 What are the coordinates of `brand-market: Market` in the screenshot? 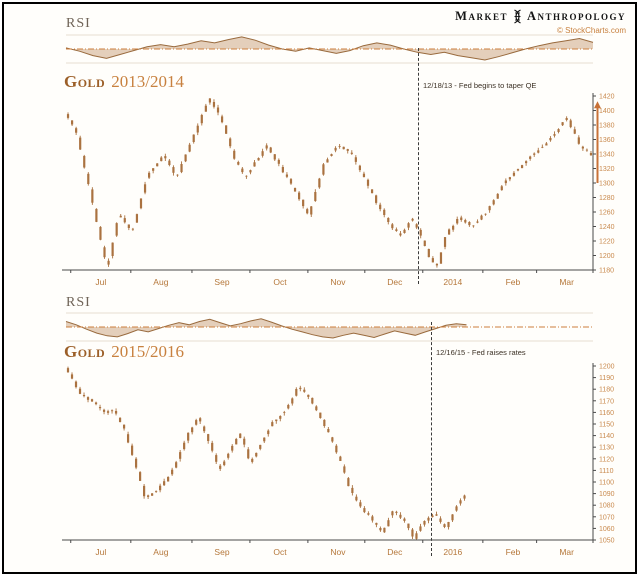 It's located at (481, 16).